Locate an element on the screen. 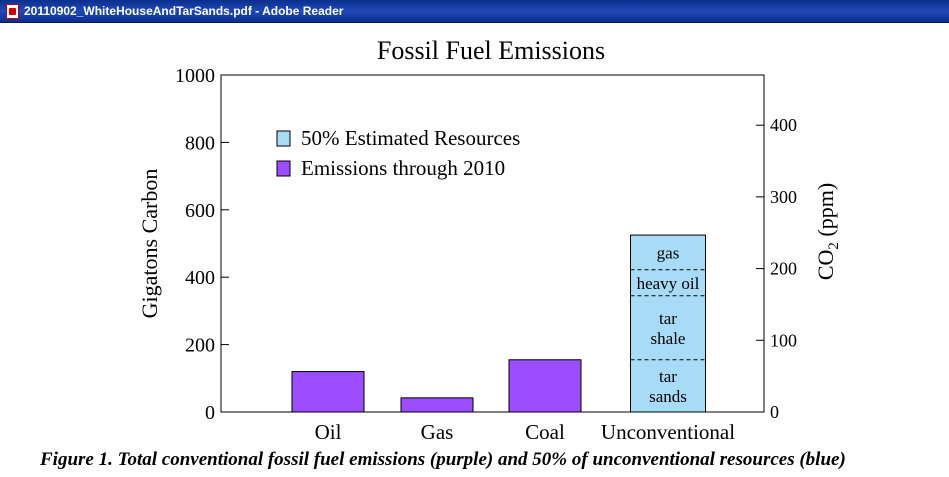 The height and width of the screenshot is (477, 949). segment-label: heavy oil is located at coordinates (668, 283).